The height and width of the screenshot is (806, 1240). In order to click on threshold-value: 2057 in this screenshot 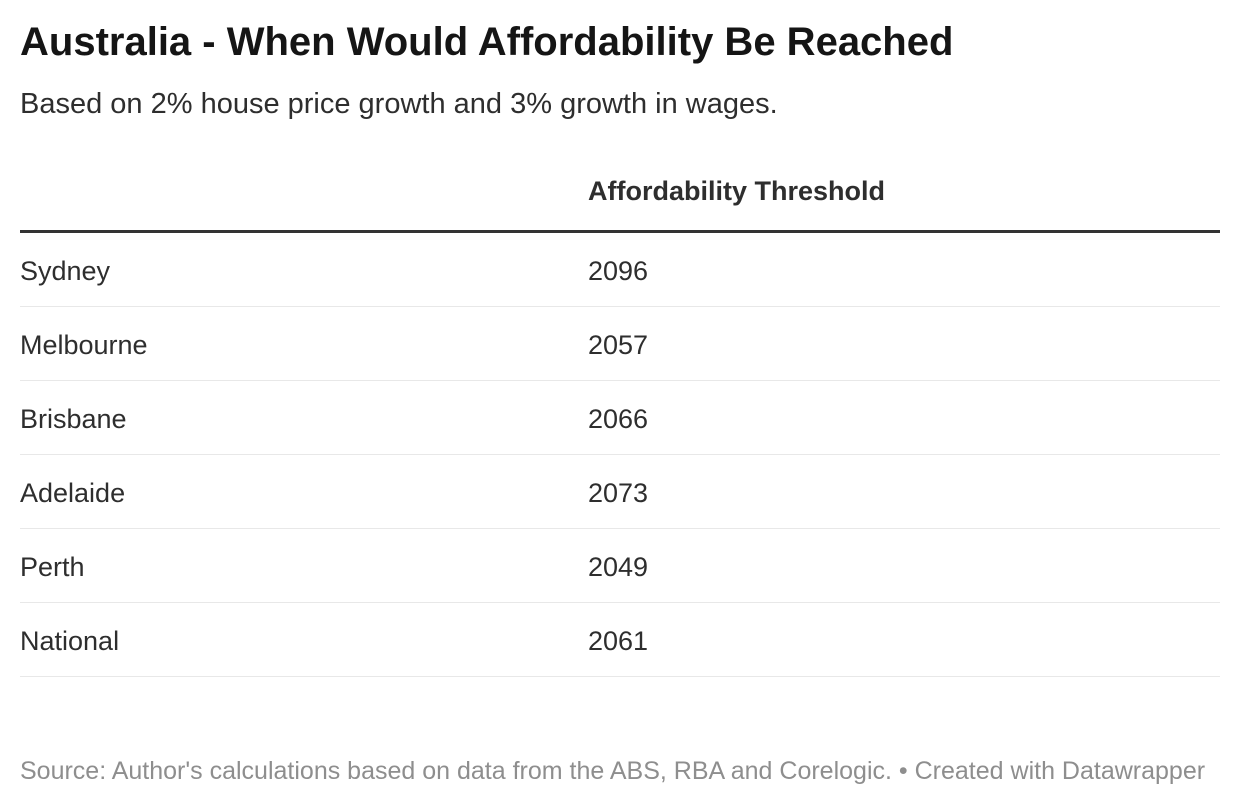, I will do `click(904, 343)`.